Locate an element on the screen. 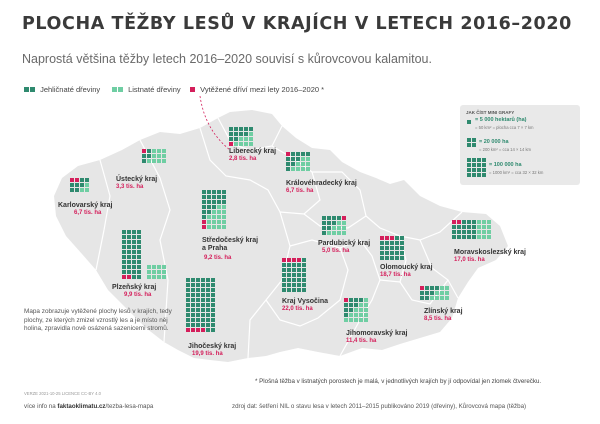 The image size is (600, 424). guide-row-2-value: = 20 000 ha is located at coordinates (494, 142).